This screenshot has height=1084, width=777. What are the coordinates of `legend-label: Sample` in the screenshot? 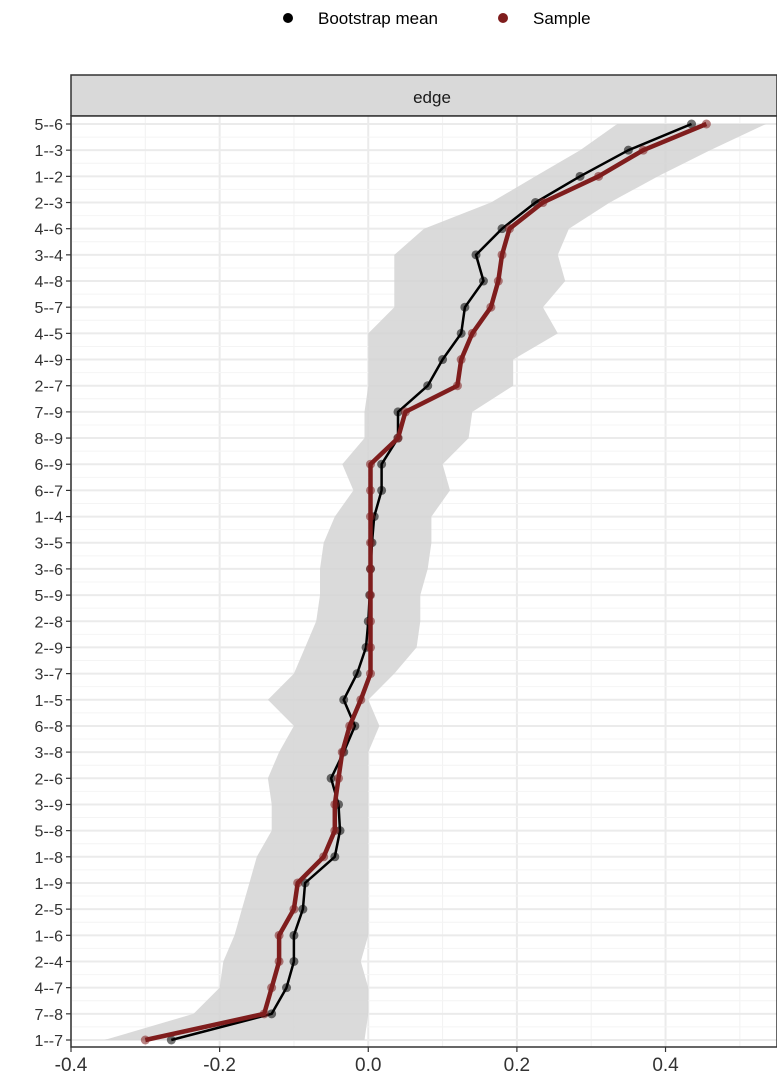 It's located at (562, 18).